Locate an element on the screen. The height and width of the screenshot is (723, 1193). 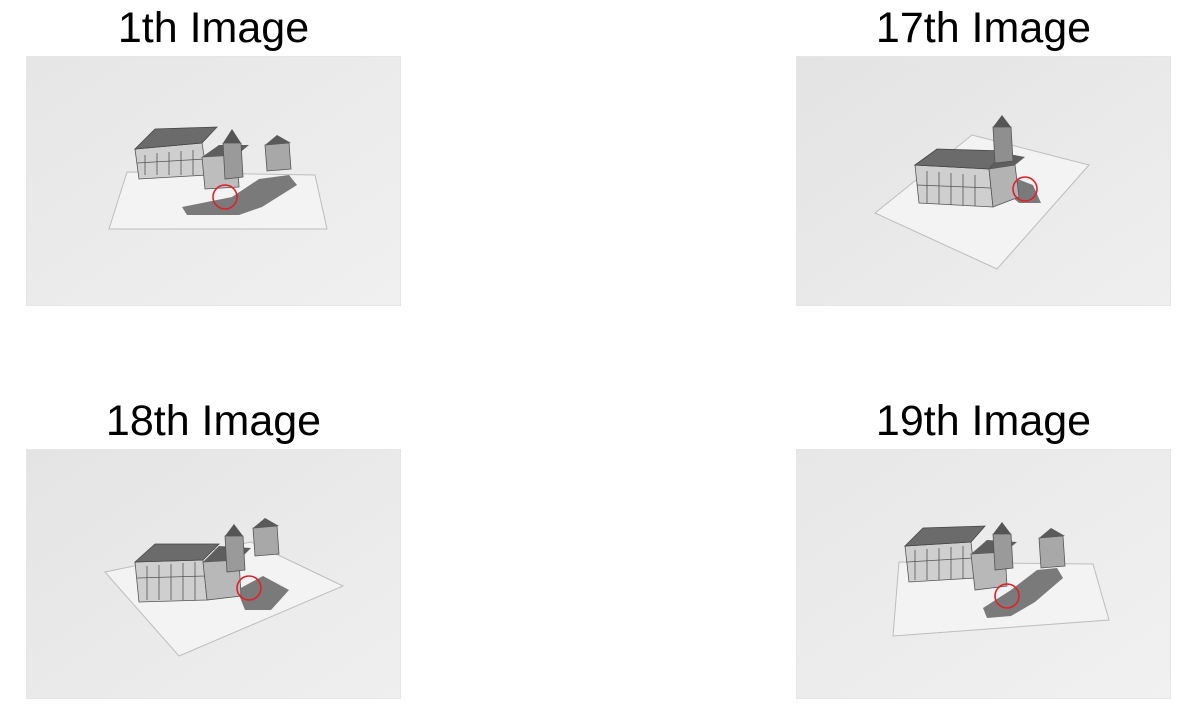
panel-title: 1th Image is located at coordinates (213, 28).